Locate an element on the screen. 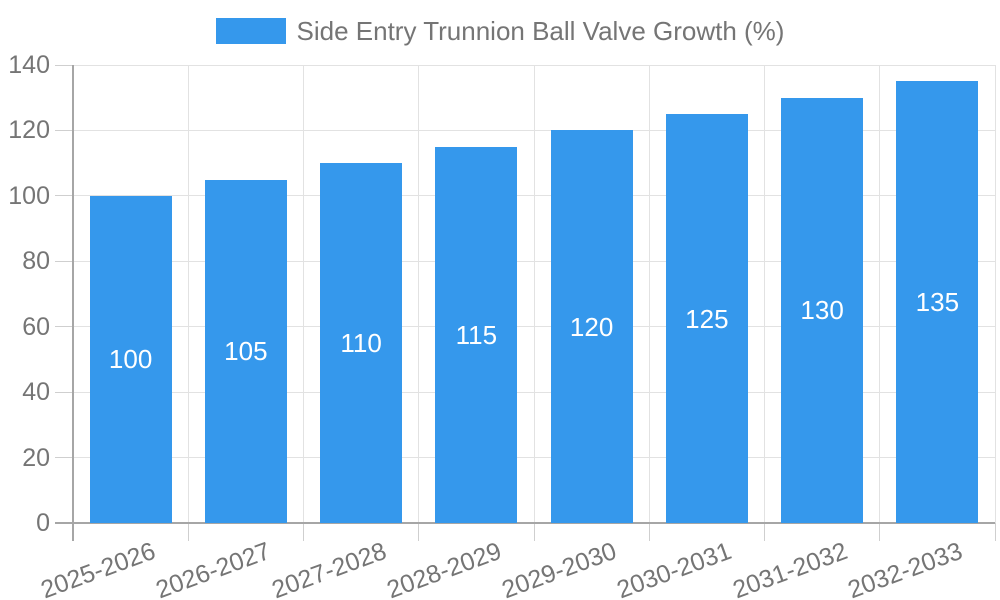 Image resolution: width=1000 pixels, height=600 pixels. bar-value-label: 115 is located at coordinates (476, 334).